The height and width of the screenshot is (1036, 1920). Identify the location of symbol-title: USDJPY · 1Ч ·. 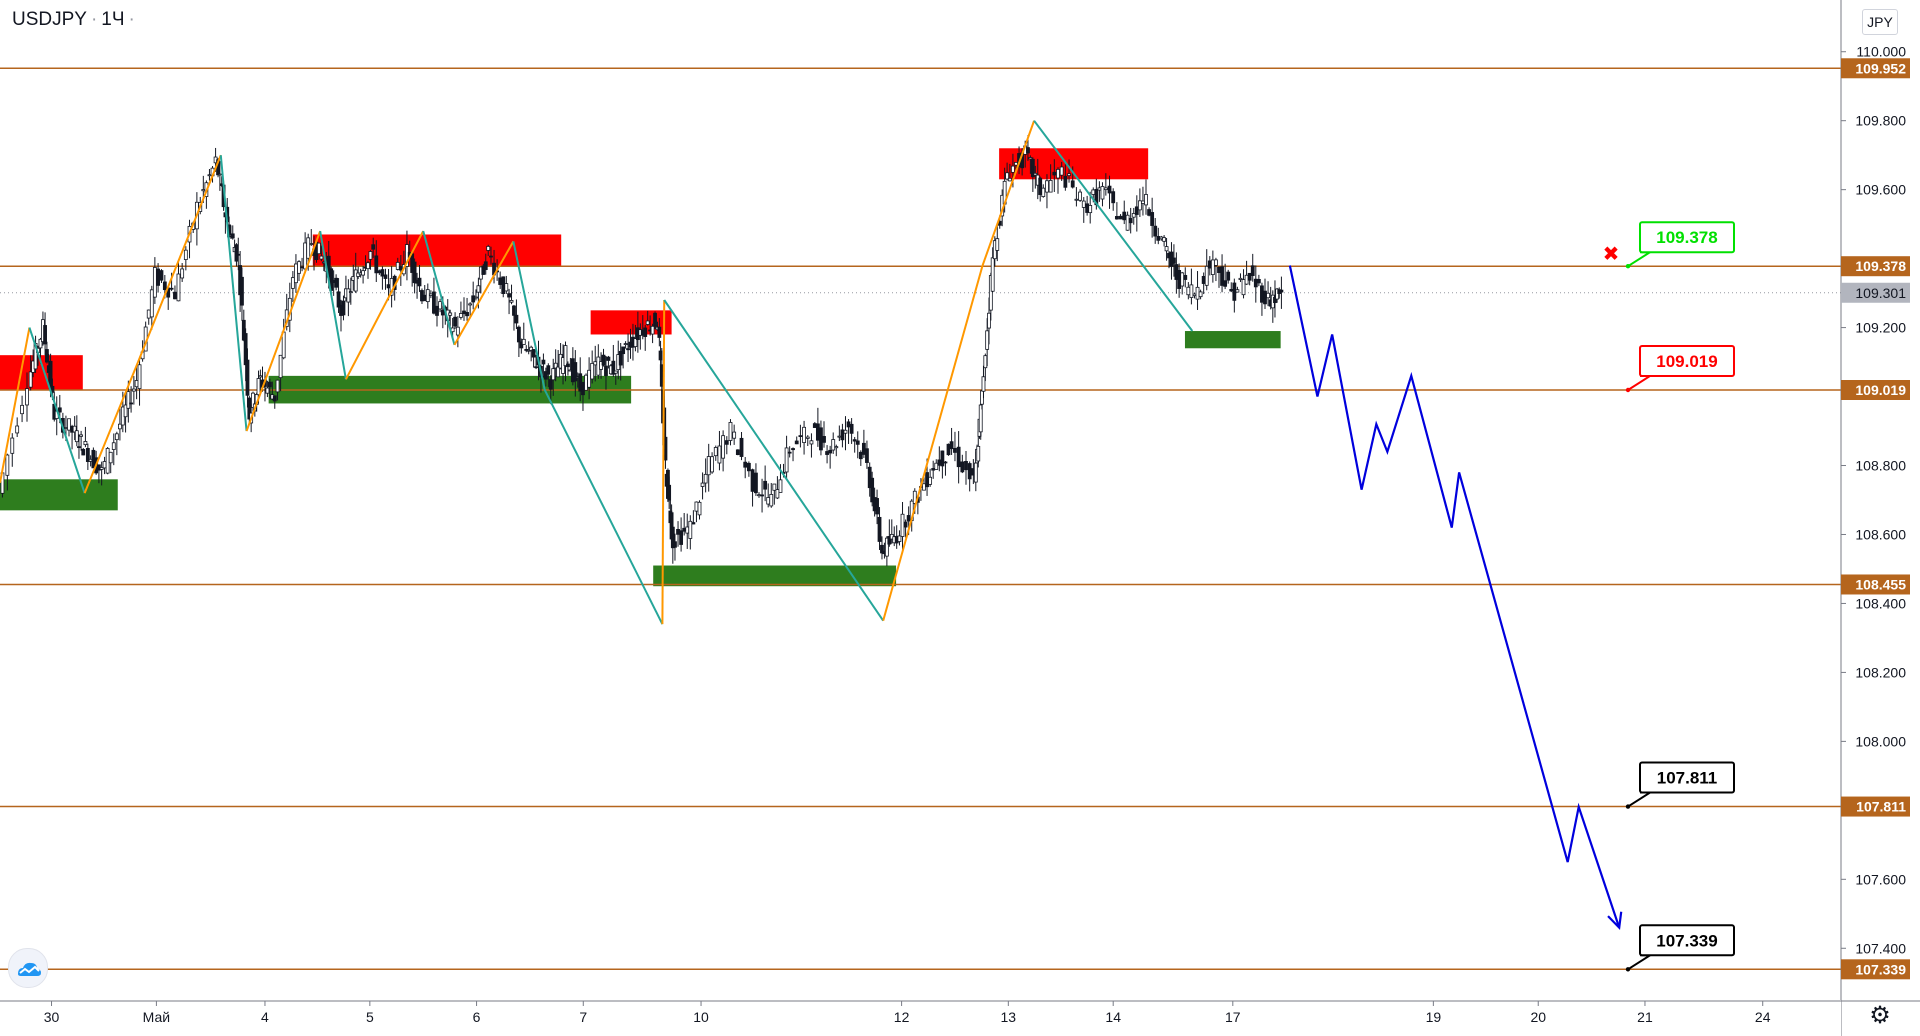
(75, 20).